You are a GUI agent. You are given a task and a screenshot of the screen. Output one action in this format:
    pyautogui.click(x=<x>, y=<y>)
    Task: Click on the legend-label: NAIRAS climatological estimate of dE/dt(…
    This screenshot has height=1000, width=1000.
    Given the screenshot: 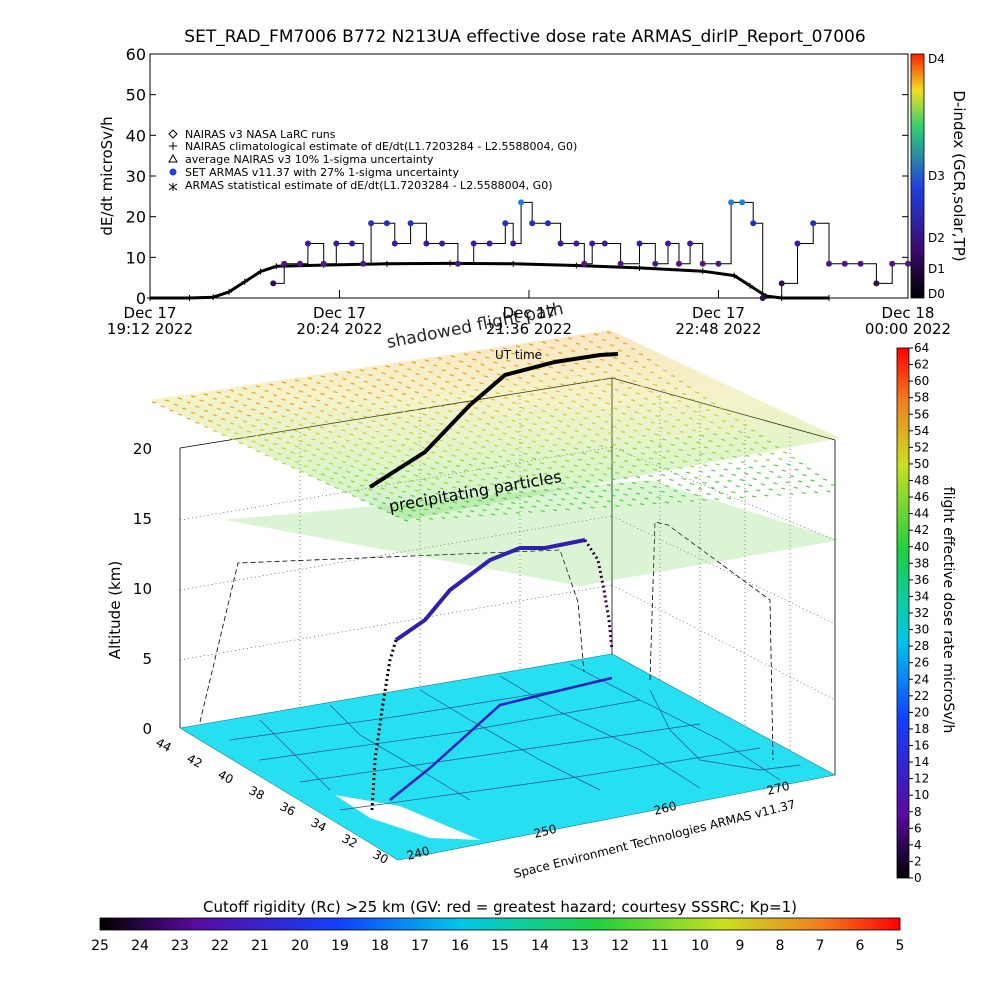 What is the action you would take?
    pyautogui.click(x=381, y=146)
    